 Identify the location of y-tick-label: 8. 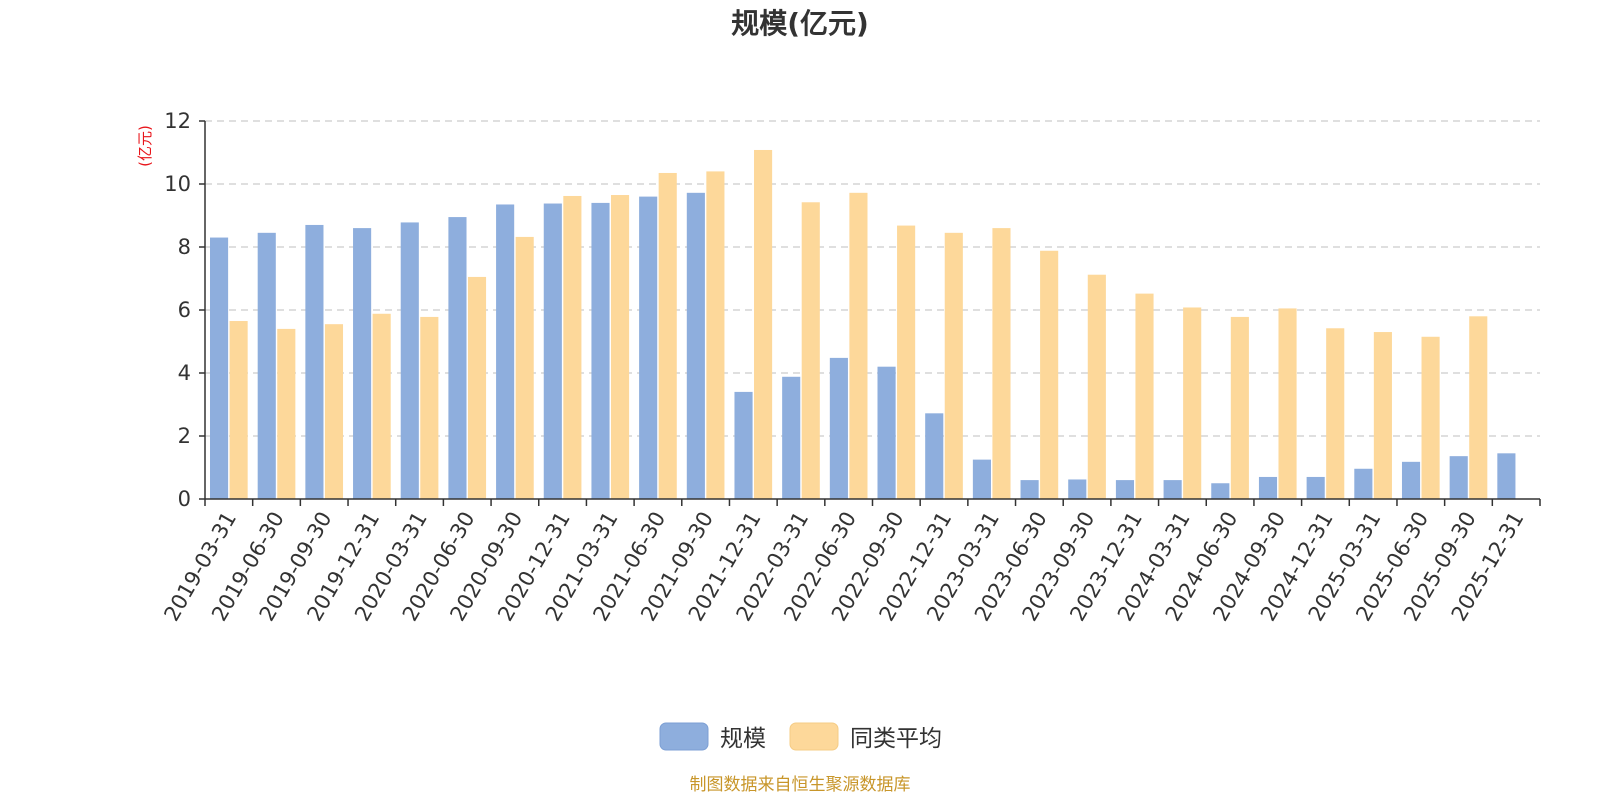
(184, 247).